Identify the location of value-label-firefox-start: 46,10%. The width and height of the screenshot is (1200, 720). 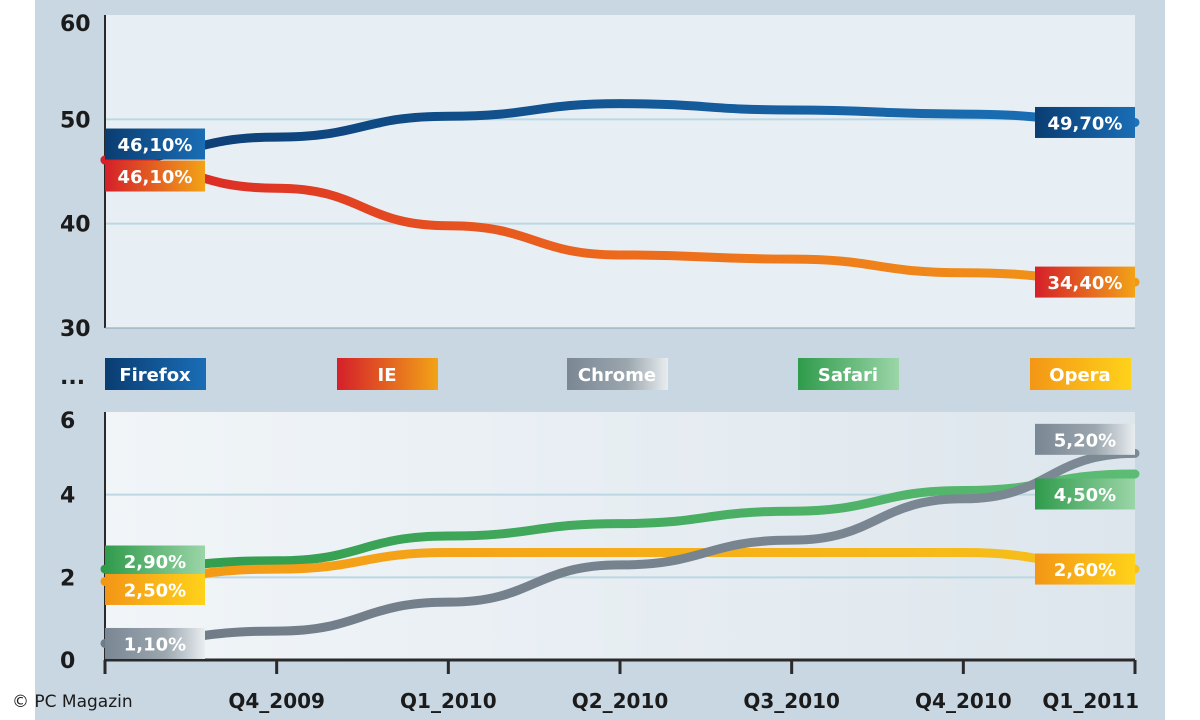
(155, 144).